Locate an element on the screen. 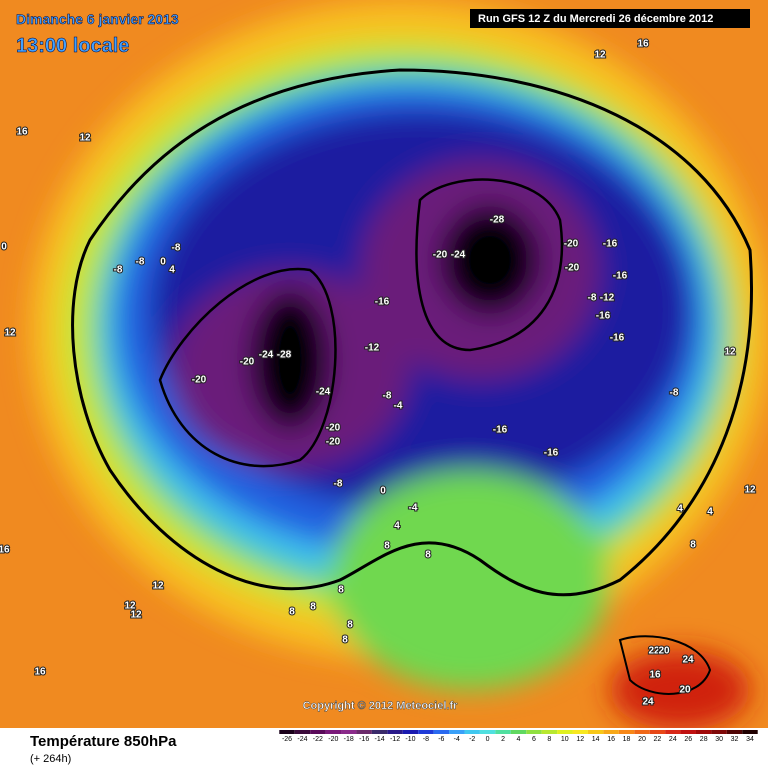 Image resolution: width=768 pixels, height=773 pixels. legend-tick: 32 is located at coordinates (735, 739).